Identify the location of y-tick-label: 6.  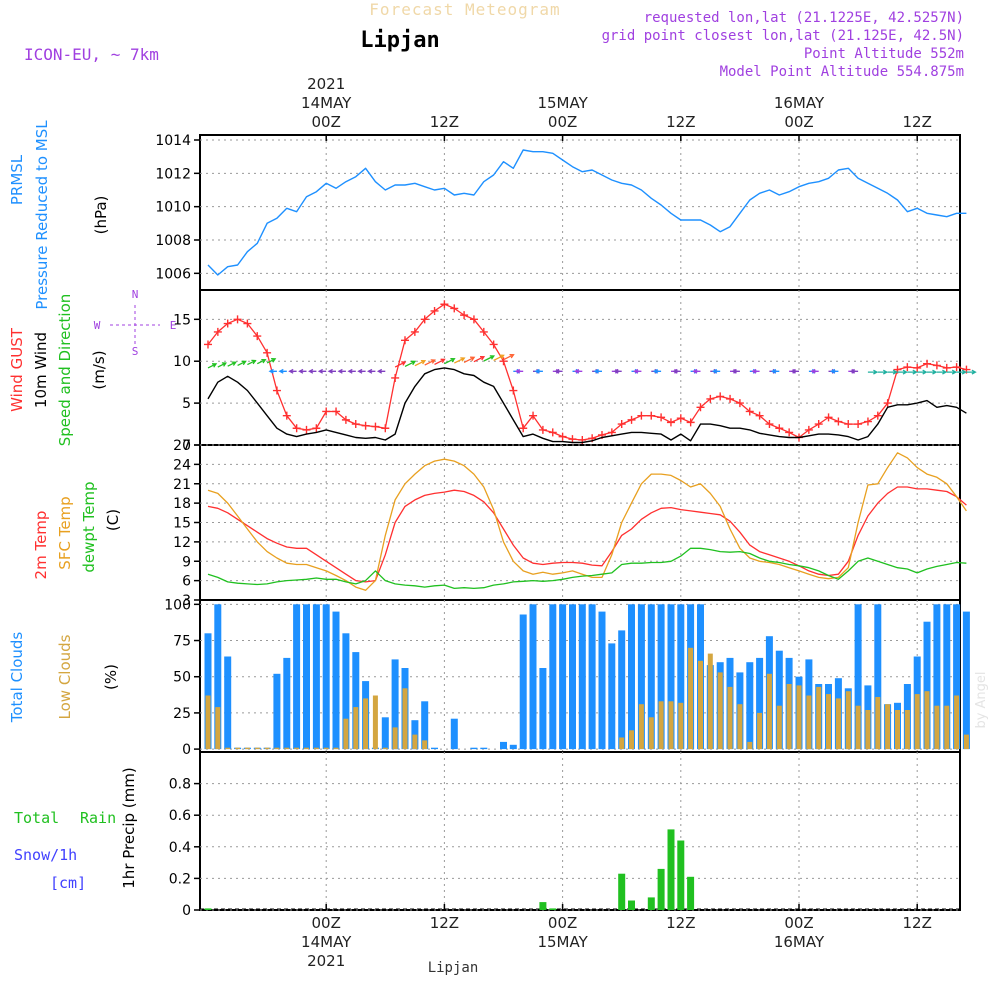
(186, 582).